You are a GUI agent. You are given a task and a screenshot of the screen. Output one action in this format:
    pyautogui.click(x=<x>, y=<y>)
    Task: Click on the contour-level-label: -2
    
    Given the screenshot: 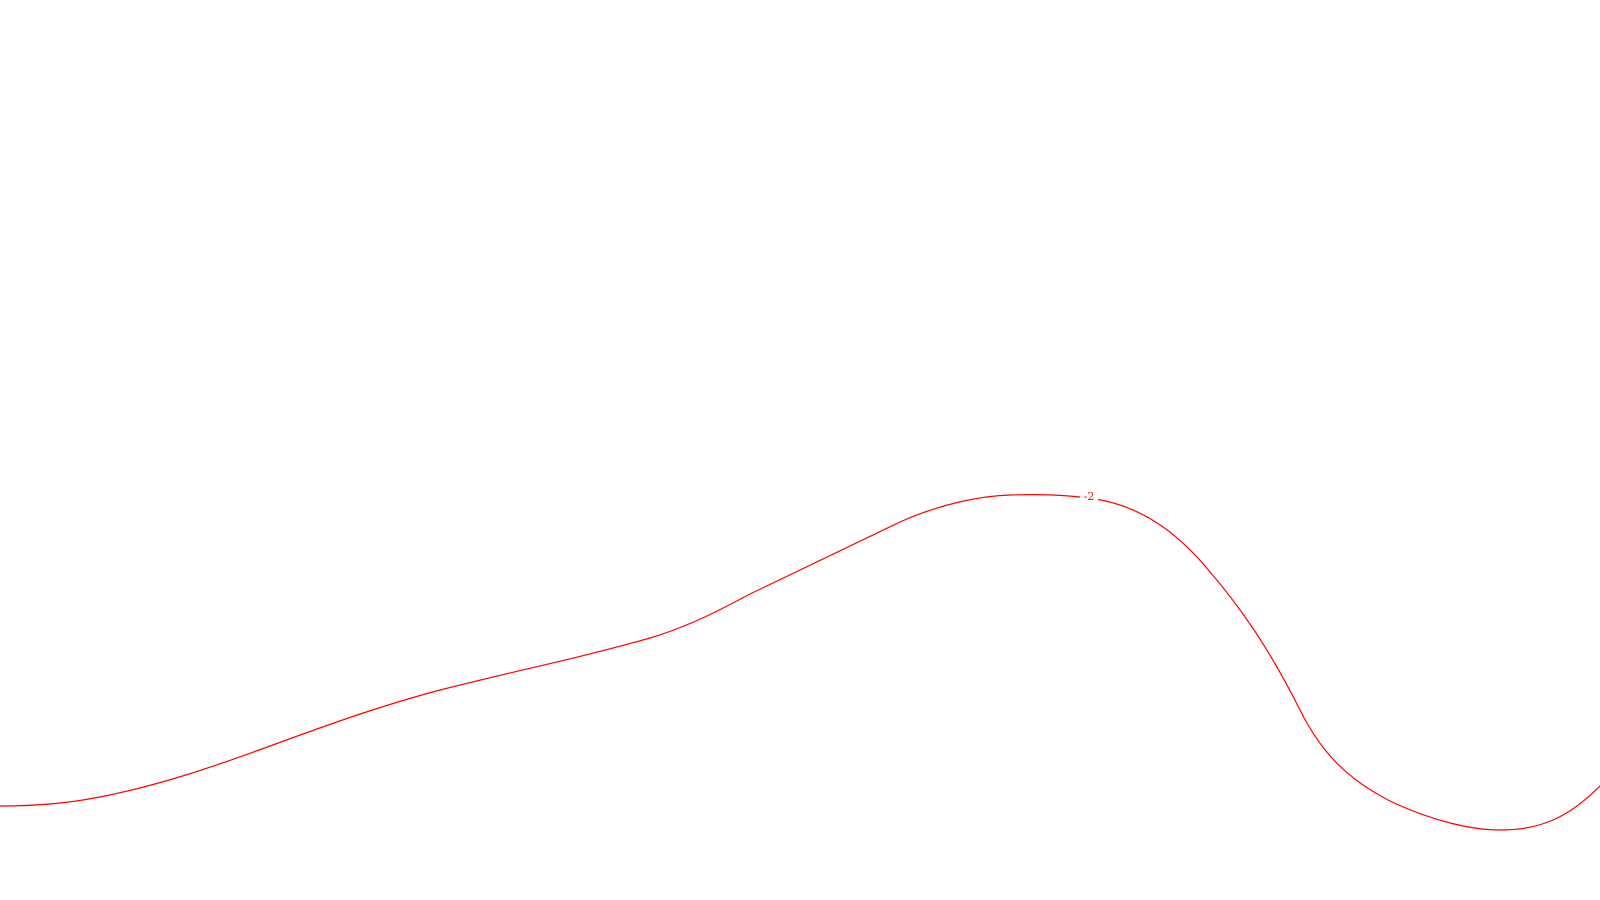 What is the action you would take?
    pyautogui.click(x=1089, y=496)
    